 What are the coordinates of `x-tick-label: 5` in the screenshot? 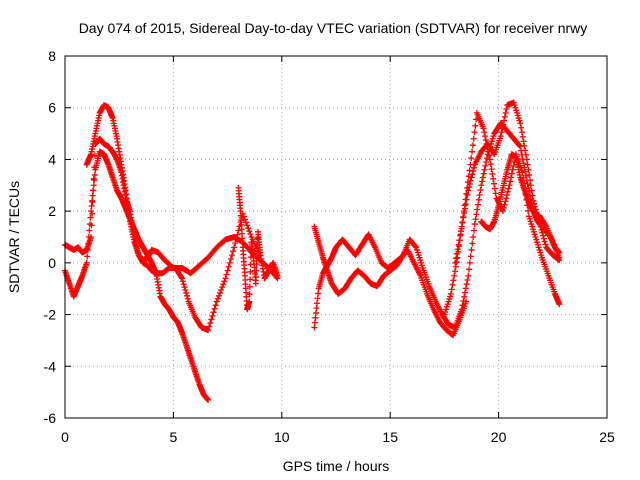 It's located at (174, 437).